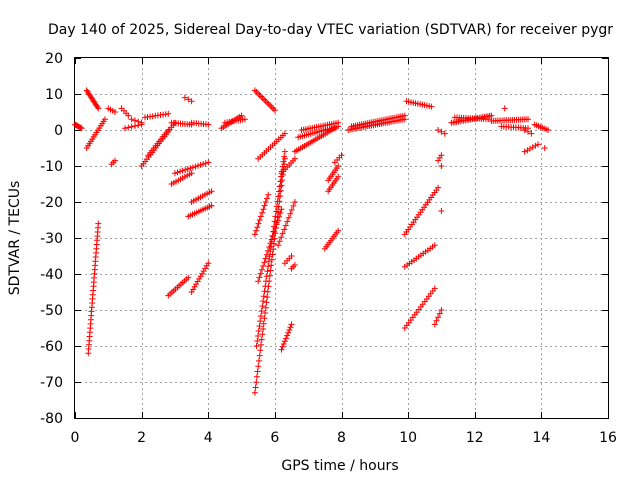  Describe the element at coordinates (51, 275) in the screenshot. I see `y-tick-label: -40` at that location.